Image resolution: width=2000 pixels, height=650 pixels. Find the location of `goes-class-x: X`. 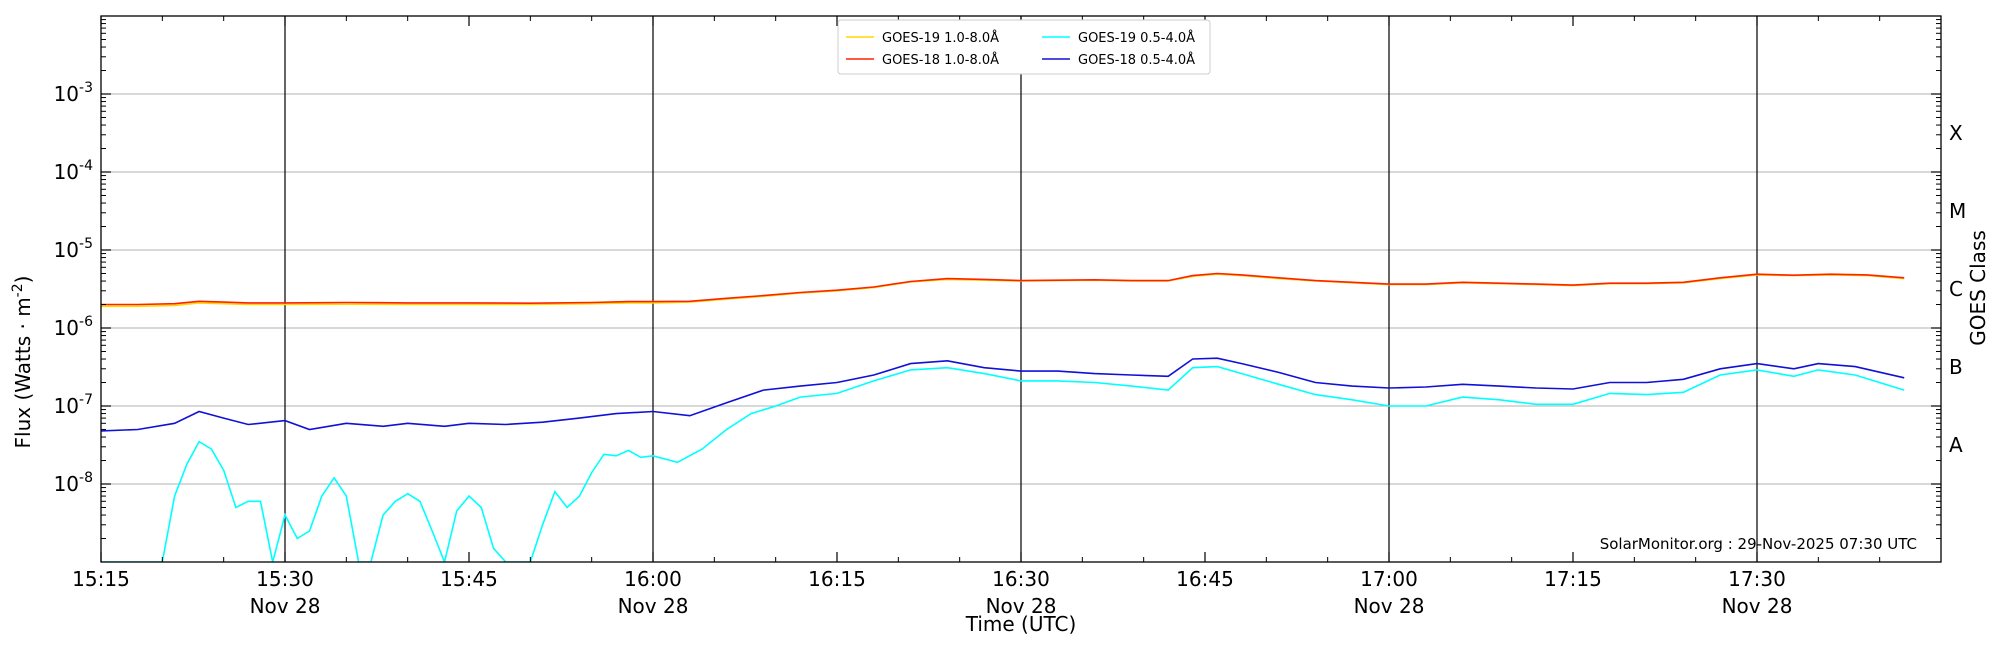

goes-class-x: X is located at coordinates (1956, 133).